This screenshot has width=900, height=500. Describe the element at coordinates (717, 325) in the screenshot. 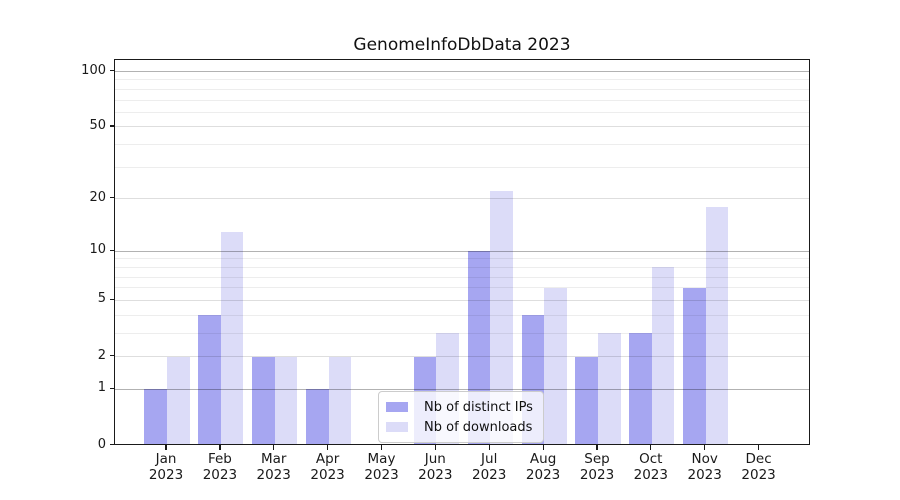

I see `bar-downloads-nov` at that location.